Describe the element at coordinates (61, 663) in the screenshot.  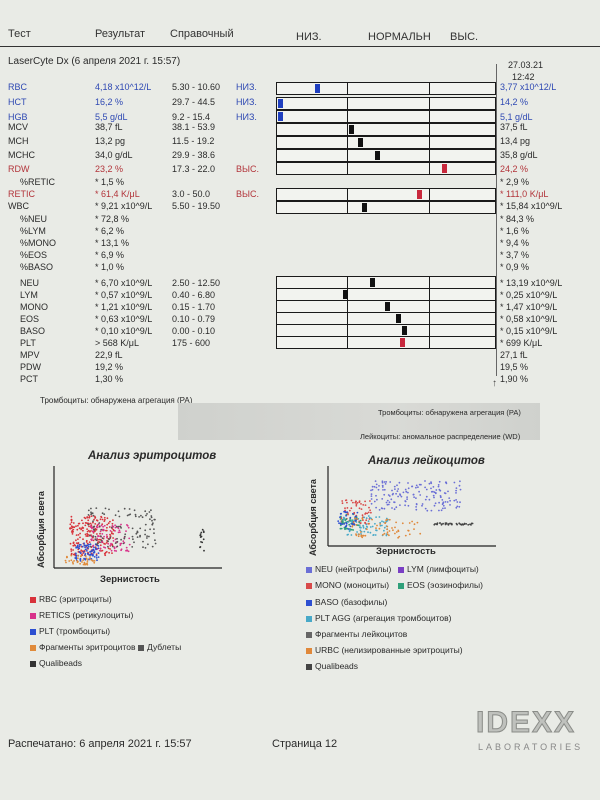
I see `legend-label: Qualibeads` at that location.